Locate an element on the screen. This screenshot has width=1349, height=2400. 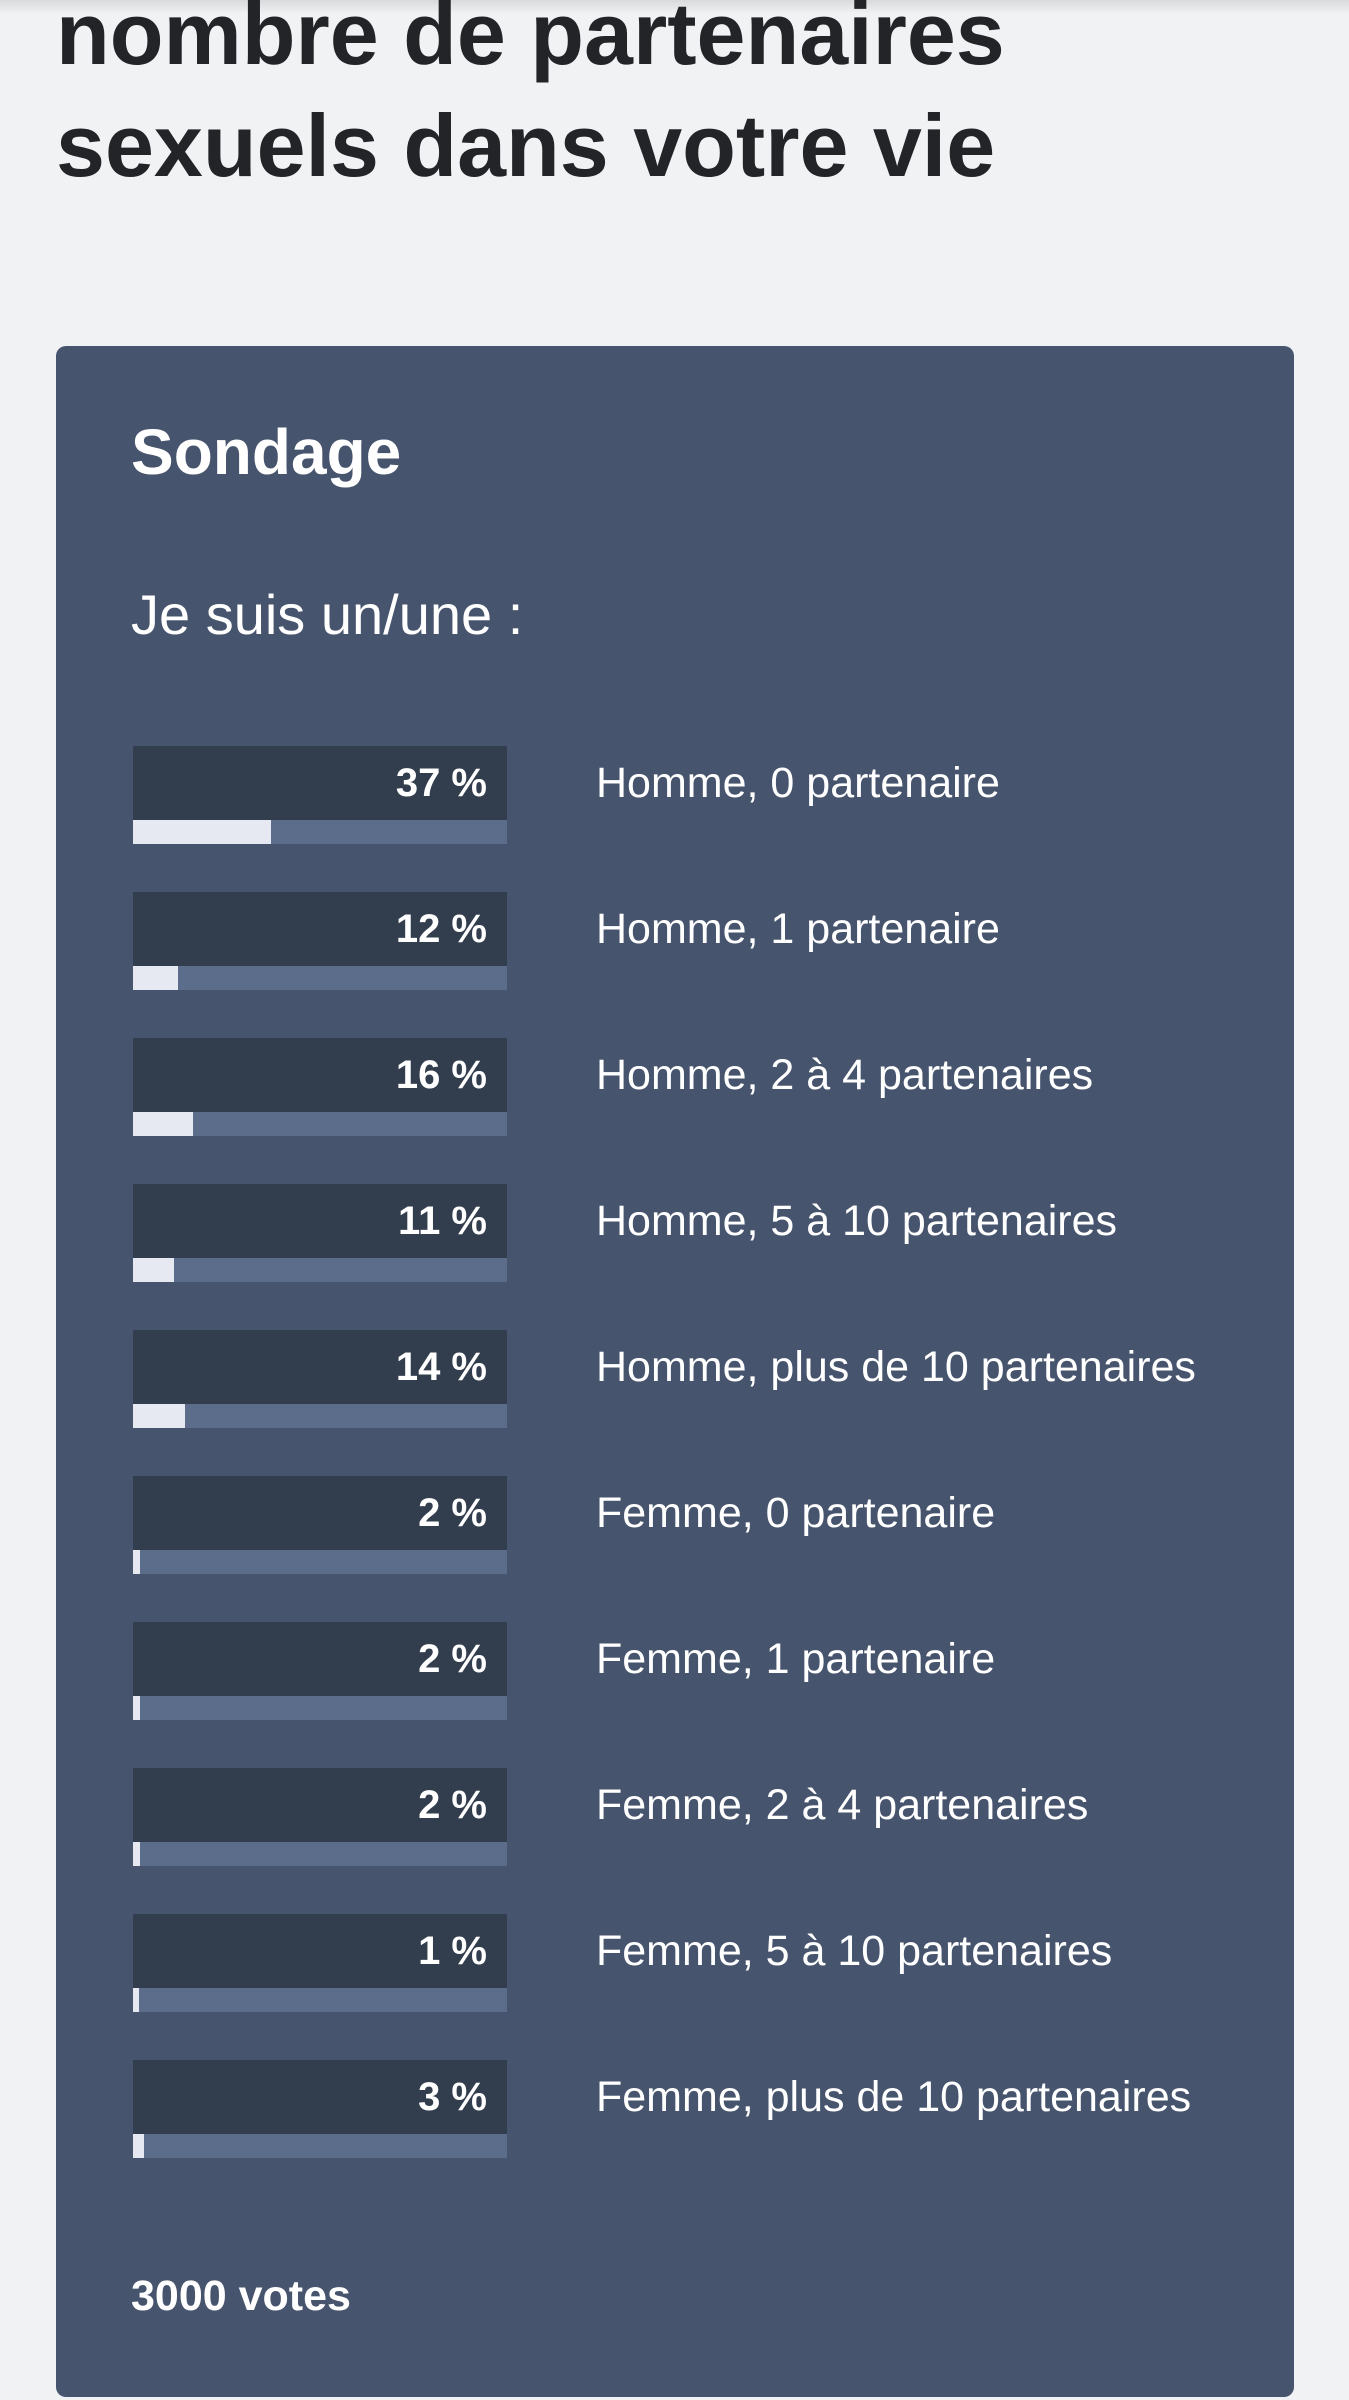
result-percent-box: 16 % is located at coordinates (320, 1075).